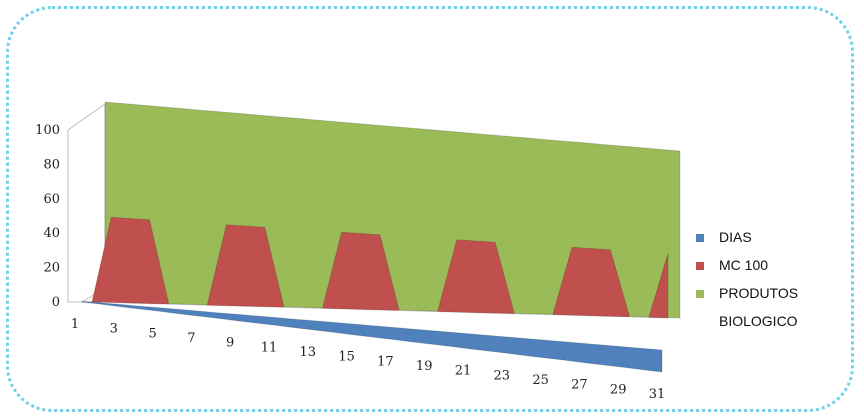  What do you see at coordinates (51, 233) in the screenshot?
I see `y-tick-label: 40` at bounding box center [51, 233].